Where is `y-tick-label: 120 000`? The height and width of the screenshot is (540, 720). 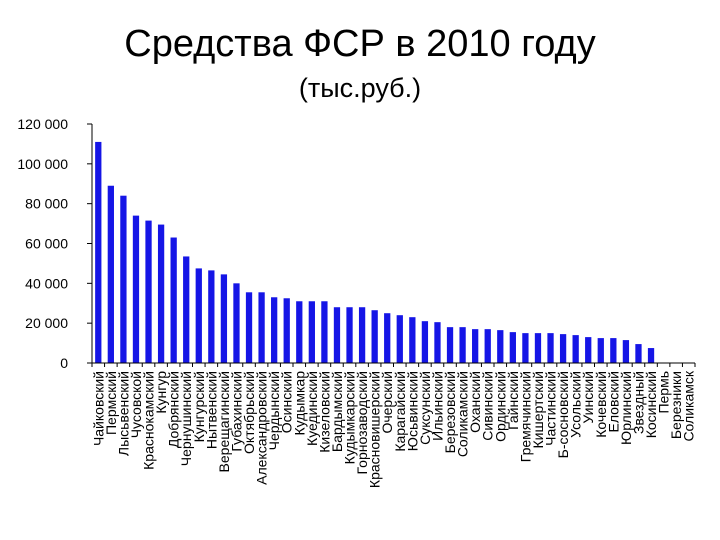
y-tick-label: 120 000 is located at coordinates (42, 124).